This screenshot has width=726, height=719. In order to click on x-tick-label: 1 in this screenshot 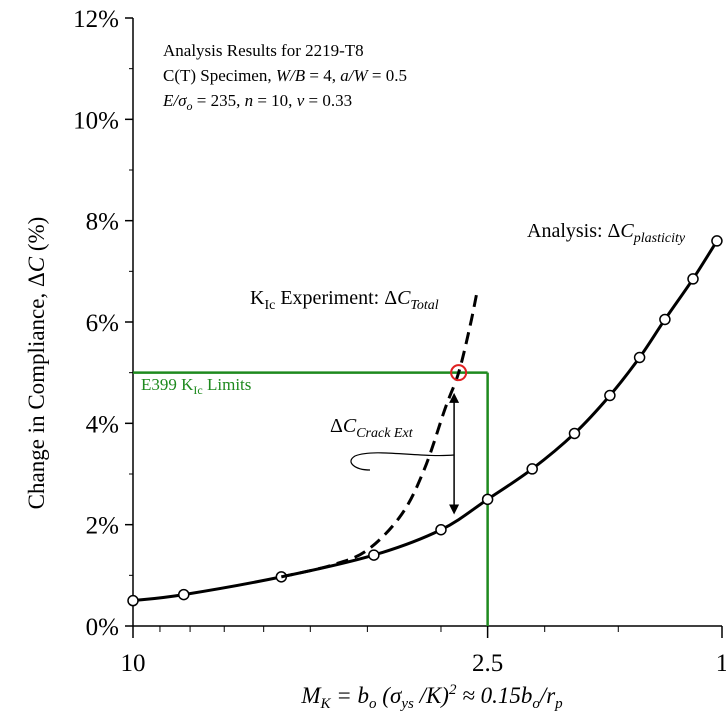, I will do `click(721, 663)`.